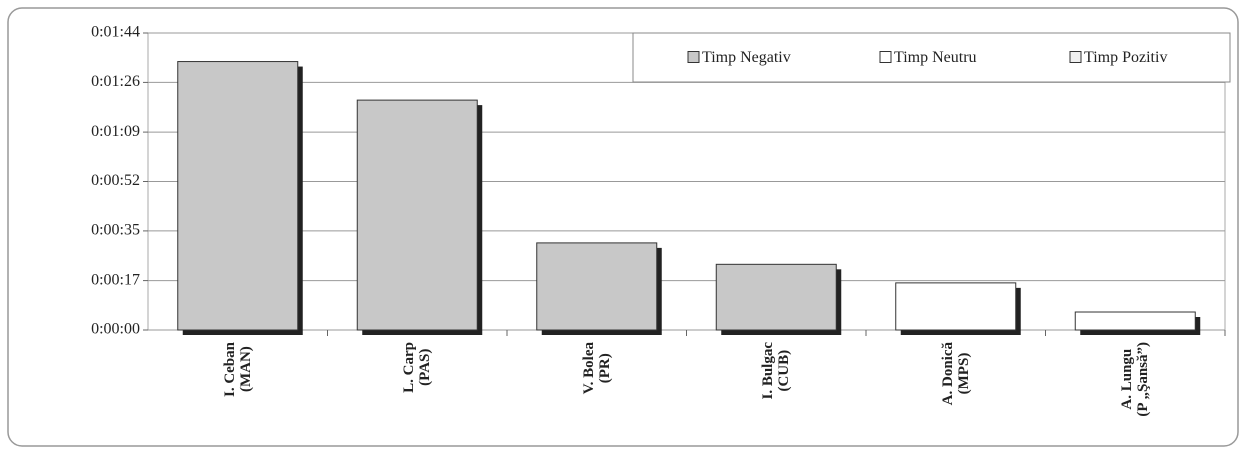  I want to click on y-tick-label: 0:01:26, so click(115, 81).